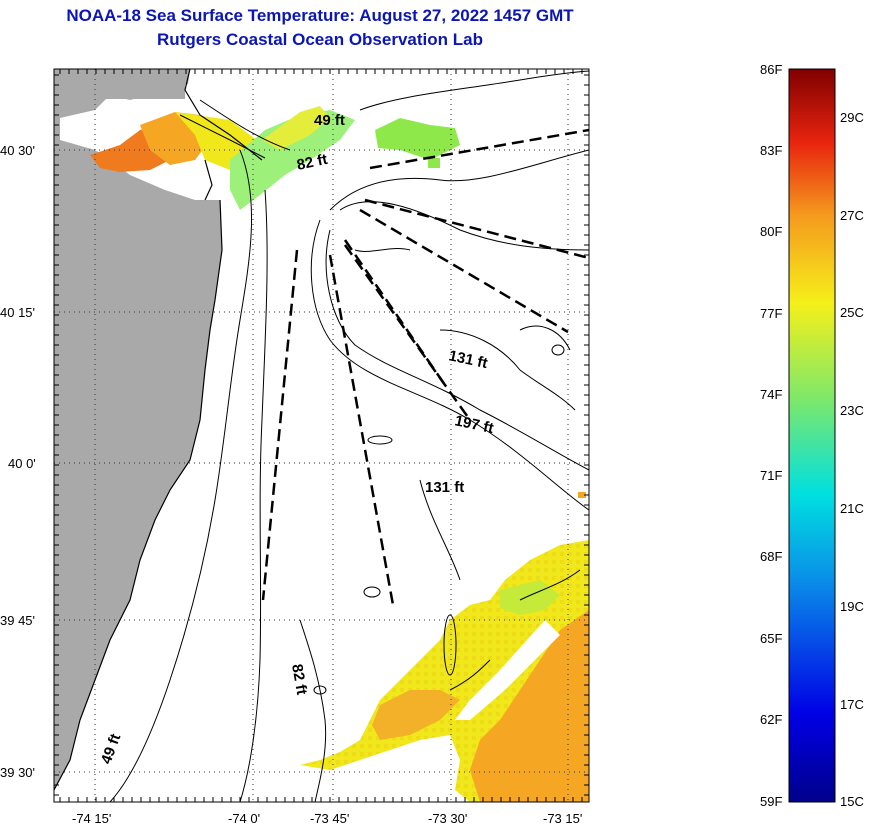 This screenshot has height=832, width=872. What do you see at coordinates (852, 459) in the screenshot?
I see `colorbar-c-labels: 29C 27C 25C 23C 21C 19C 17C 15C` at bounding box center [852, 459].